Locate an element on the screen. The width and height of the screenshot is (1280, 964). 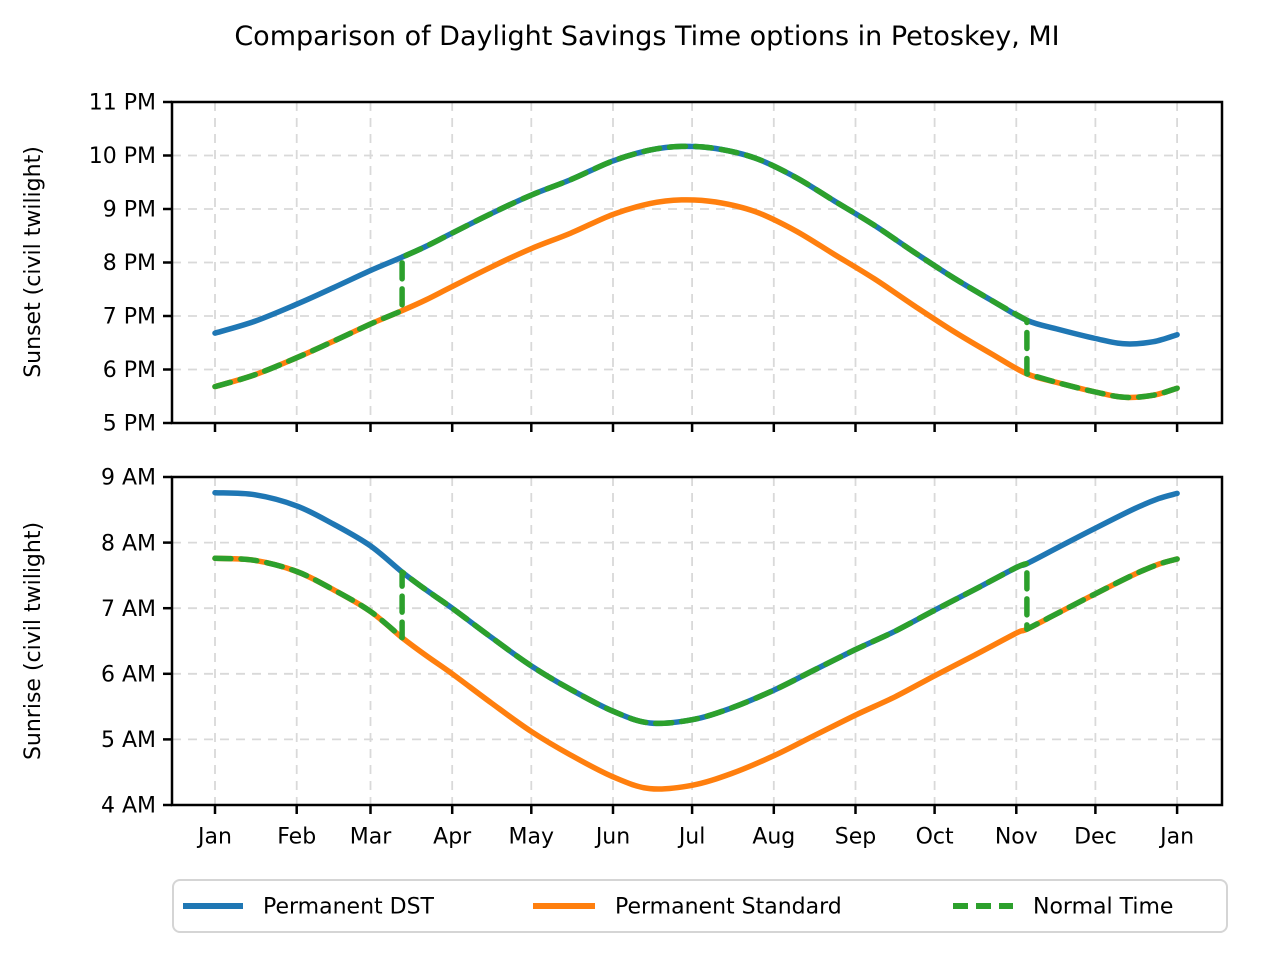
x-tick-label: Nov is located at coordinates (1016, 837).